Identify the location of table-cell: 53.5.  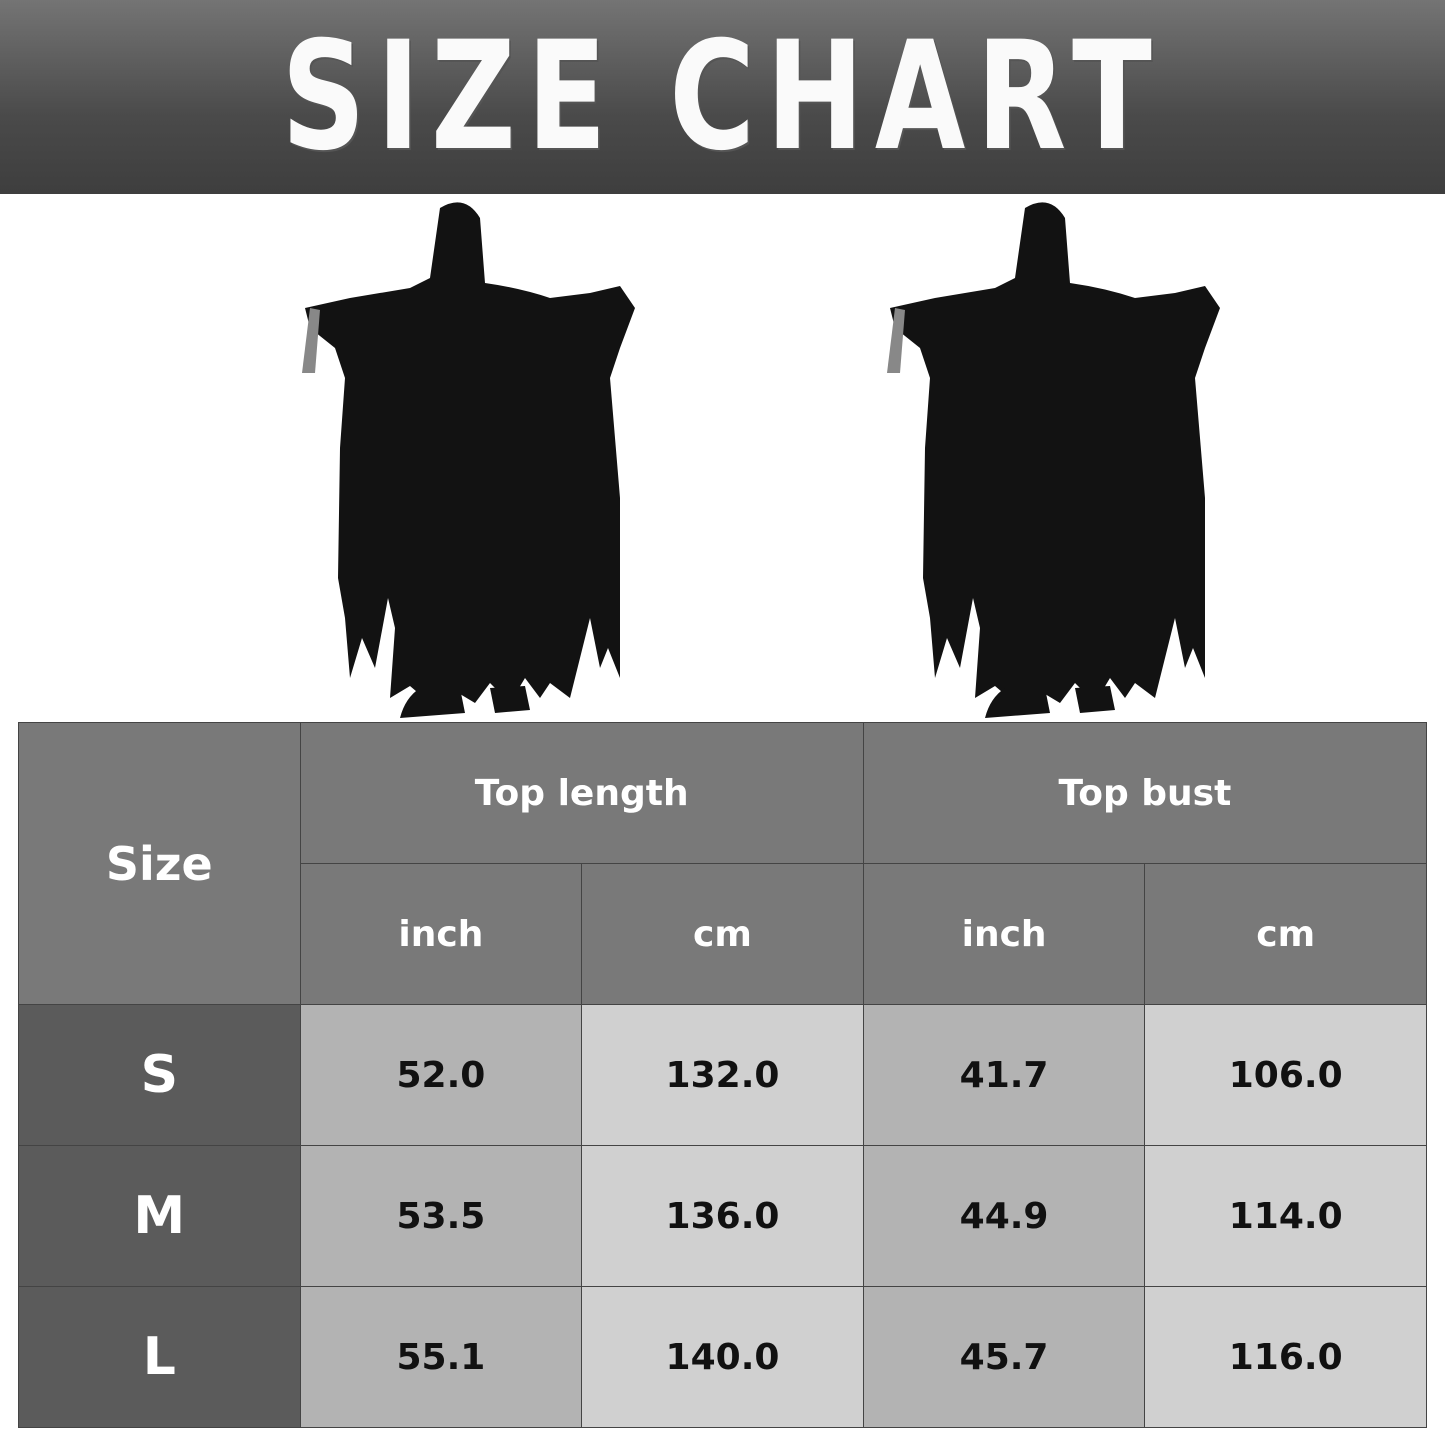
(441, 1216).